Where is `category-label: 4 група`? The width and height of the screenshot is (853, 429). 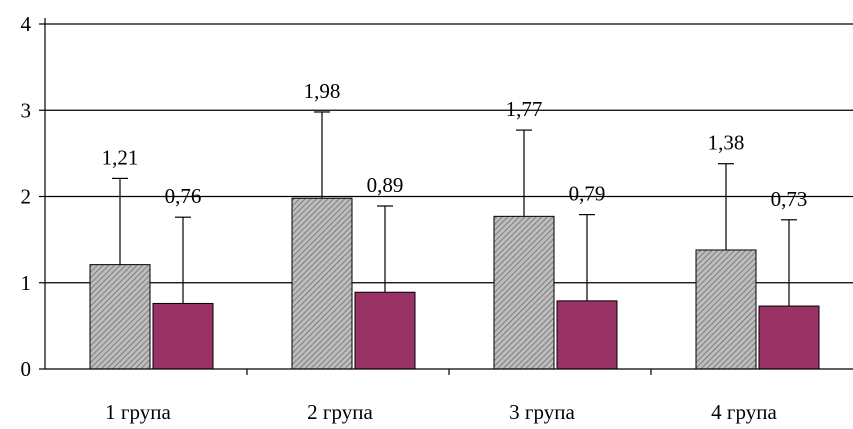 category-label: 4 група is located at coordinates (744, 412).